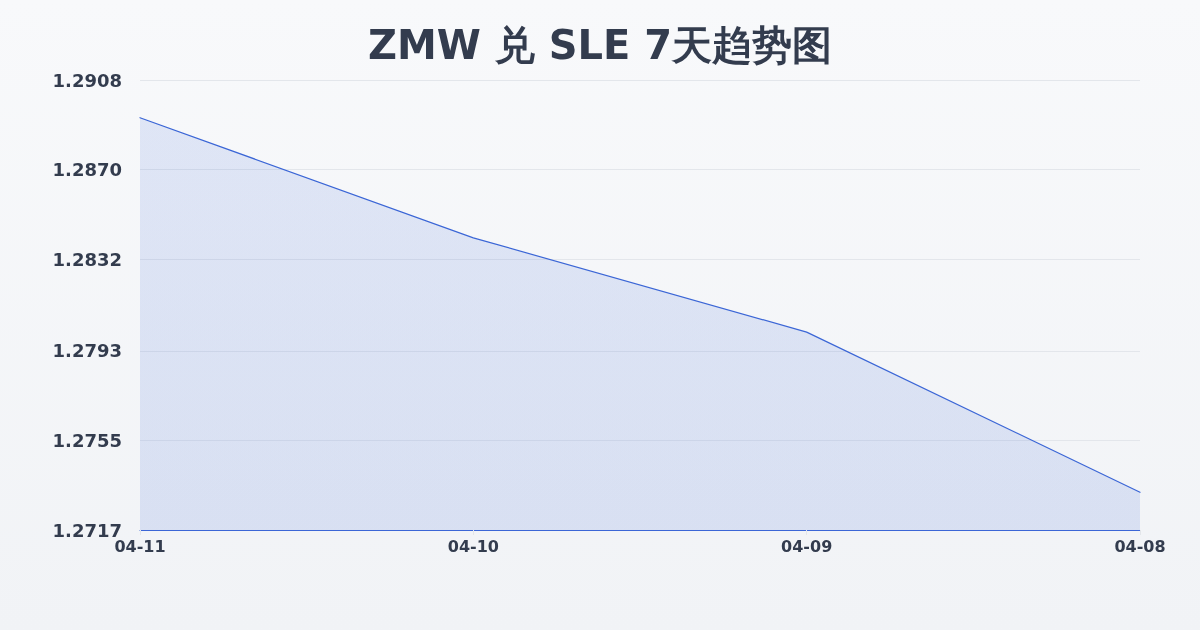  I want to click on y-tick-label: 1.2870, so click(87, 170).